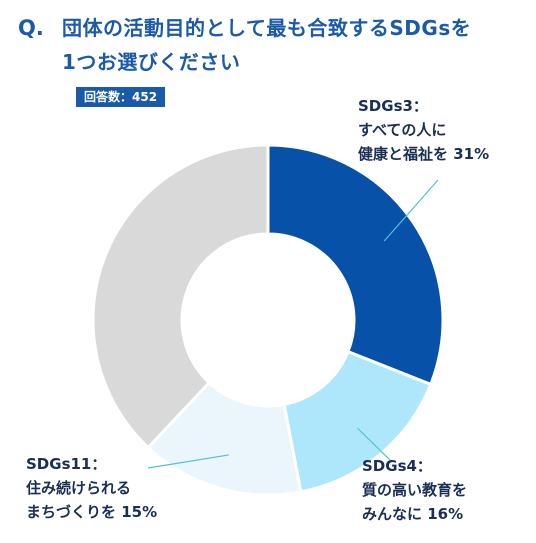 This screenshot has height=543, width=536. What do you see at coordinates (402, 130) in the screenshot?
I see `label-sdg3-line-2: すべての人に` at bounding box center [402, 130].